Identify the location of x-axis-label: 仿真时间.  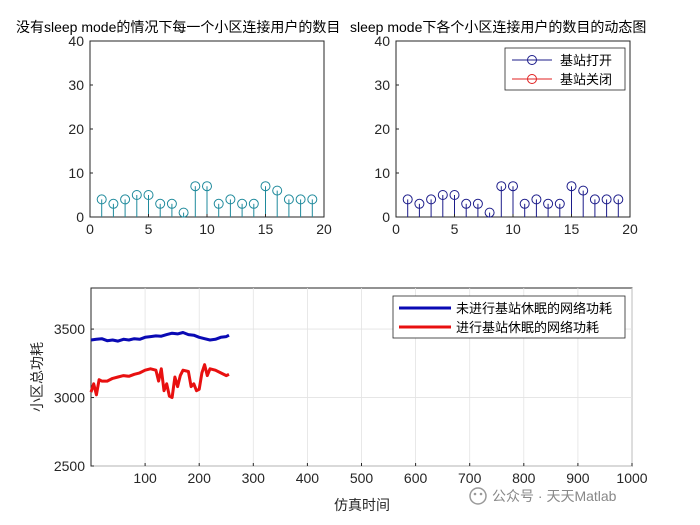
(362, 505).